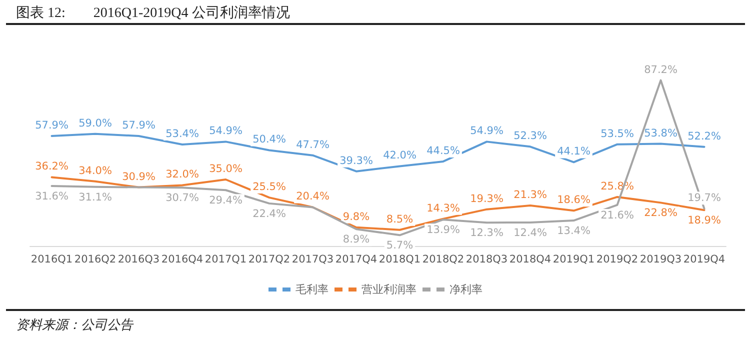  What do you see at coordinates (661, 133) in the screenshot?
I see `data-label: 53.8%` at bounding box center [661, 133].